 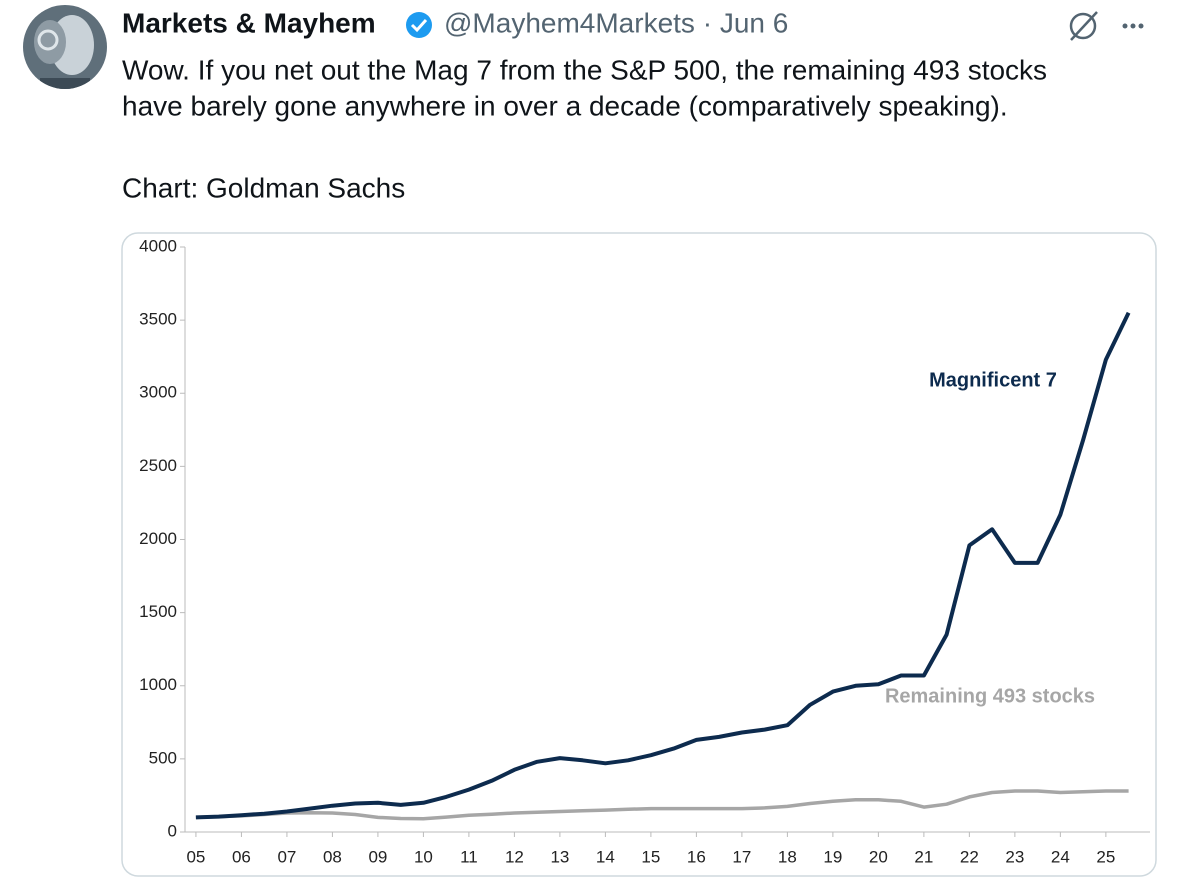 What do you see at coordinates (286, 856) in the screenshot?
I see `x-tick-label: 07` at bounding box center [286, 856].